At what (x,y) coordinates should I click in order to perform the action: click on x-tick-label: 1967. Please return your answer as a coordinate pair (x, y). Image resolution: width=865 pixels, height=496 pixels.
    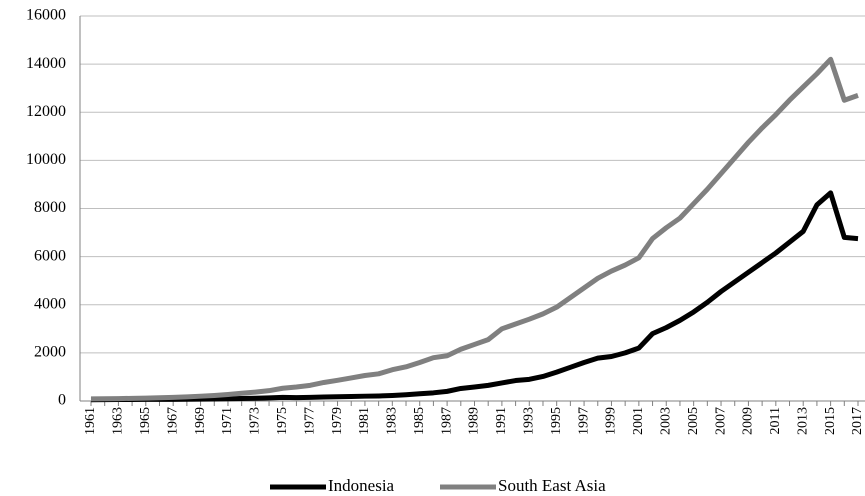
    Looking at the image, I should click on (172, 421).